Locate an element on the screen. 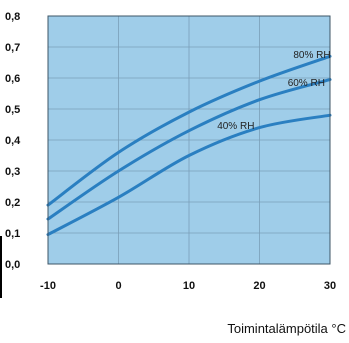 The image size is (349, 343). x-tick-label: 30 is located at coordinates (330, 286).